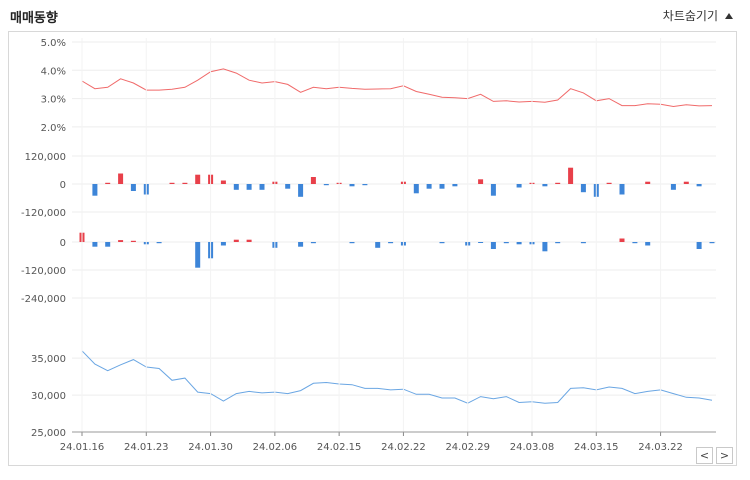 The height and width of the screenshot is (480, 750). What do you see at coordinates (339, 447) in the screenshot?
I see `x-tick-label: 24.02.15` at bounding box center [339, 447].